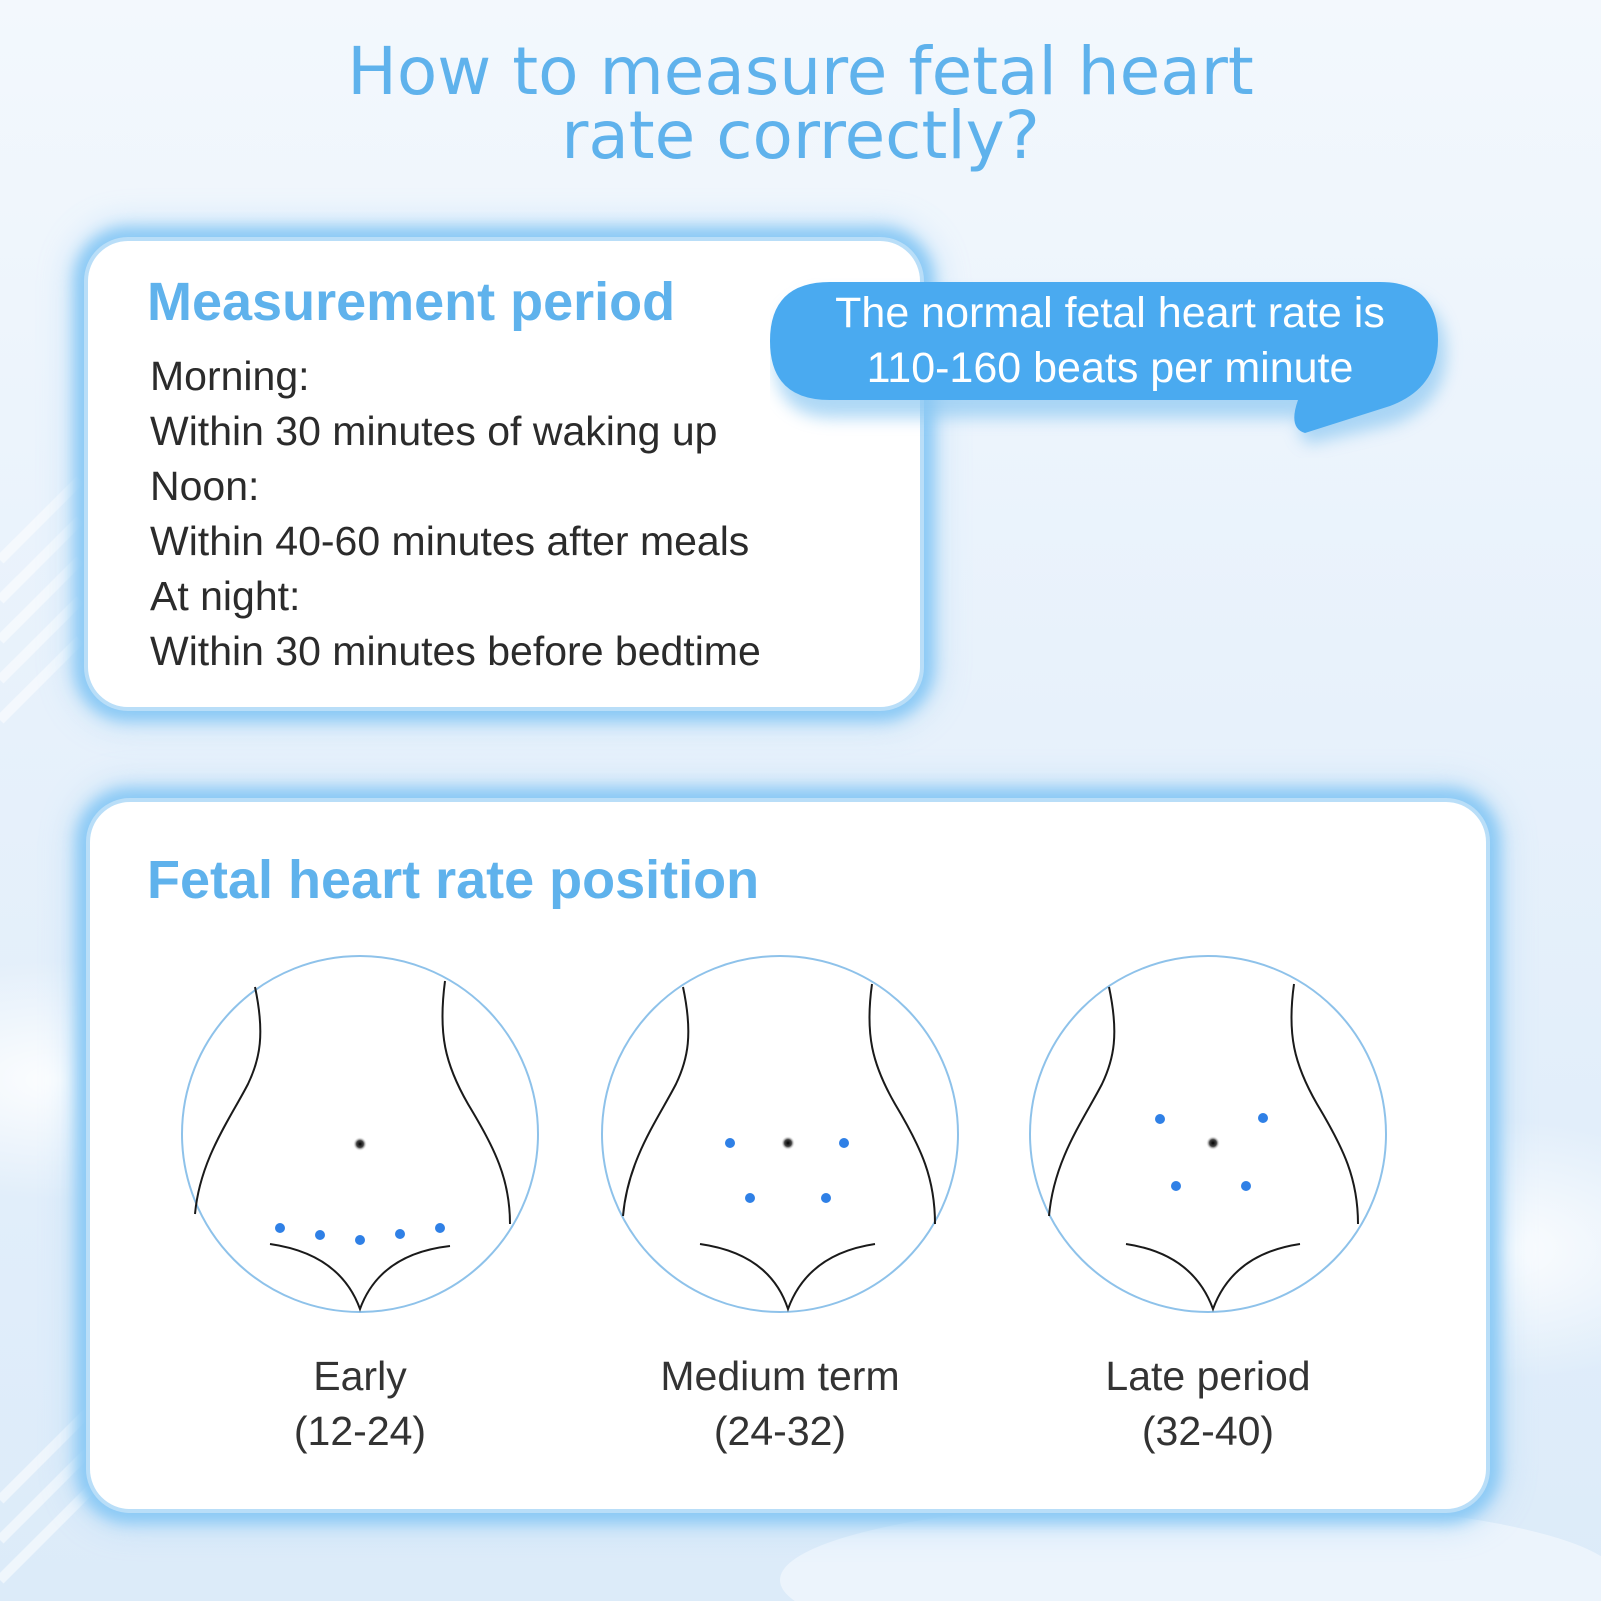 This screenshot has width=1601, height=1601. I want to click on measurement-period-heading: Measurement period, so click(411, 302).